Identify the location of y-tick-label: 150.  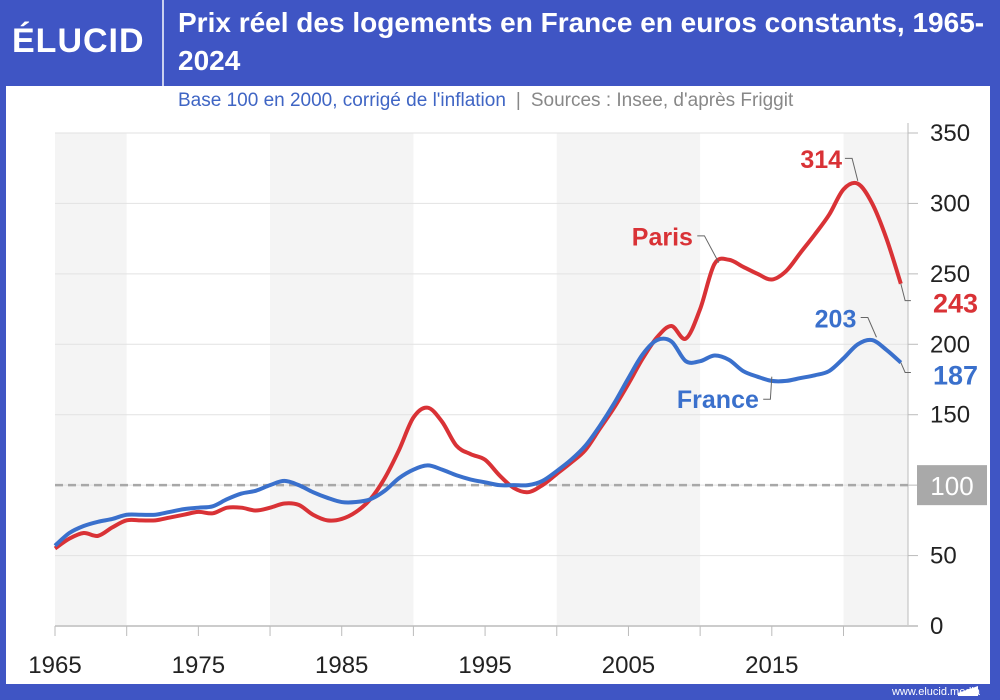
(950, 415).